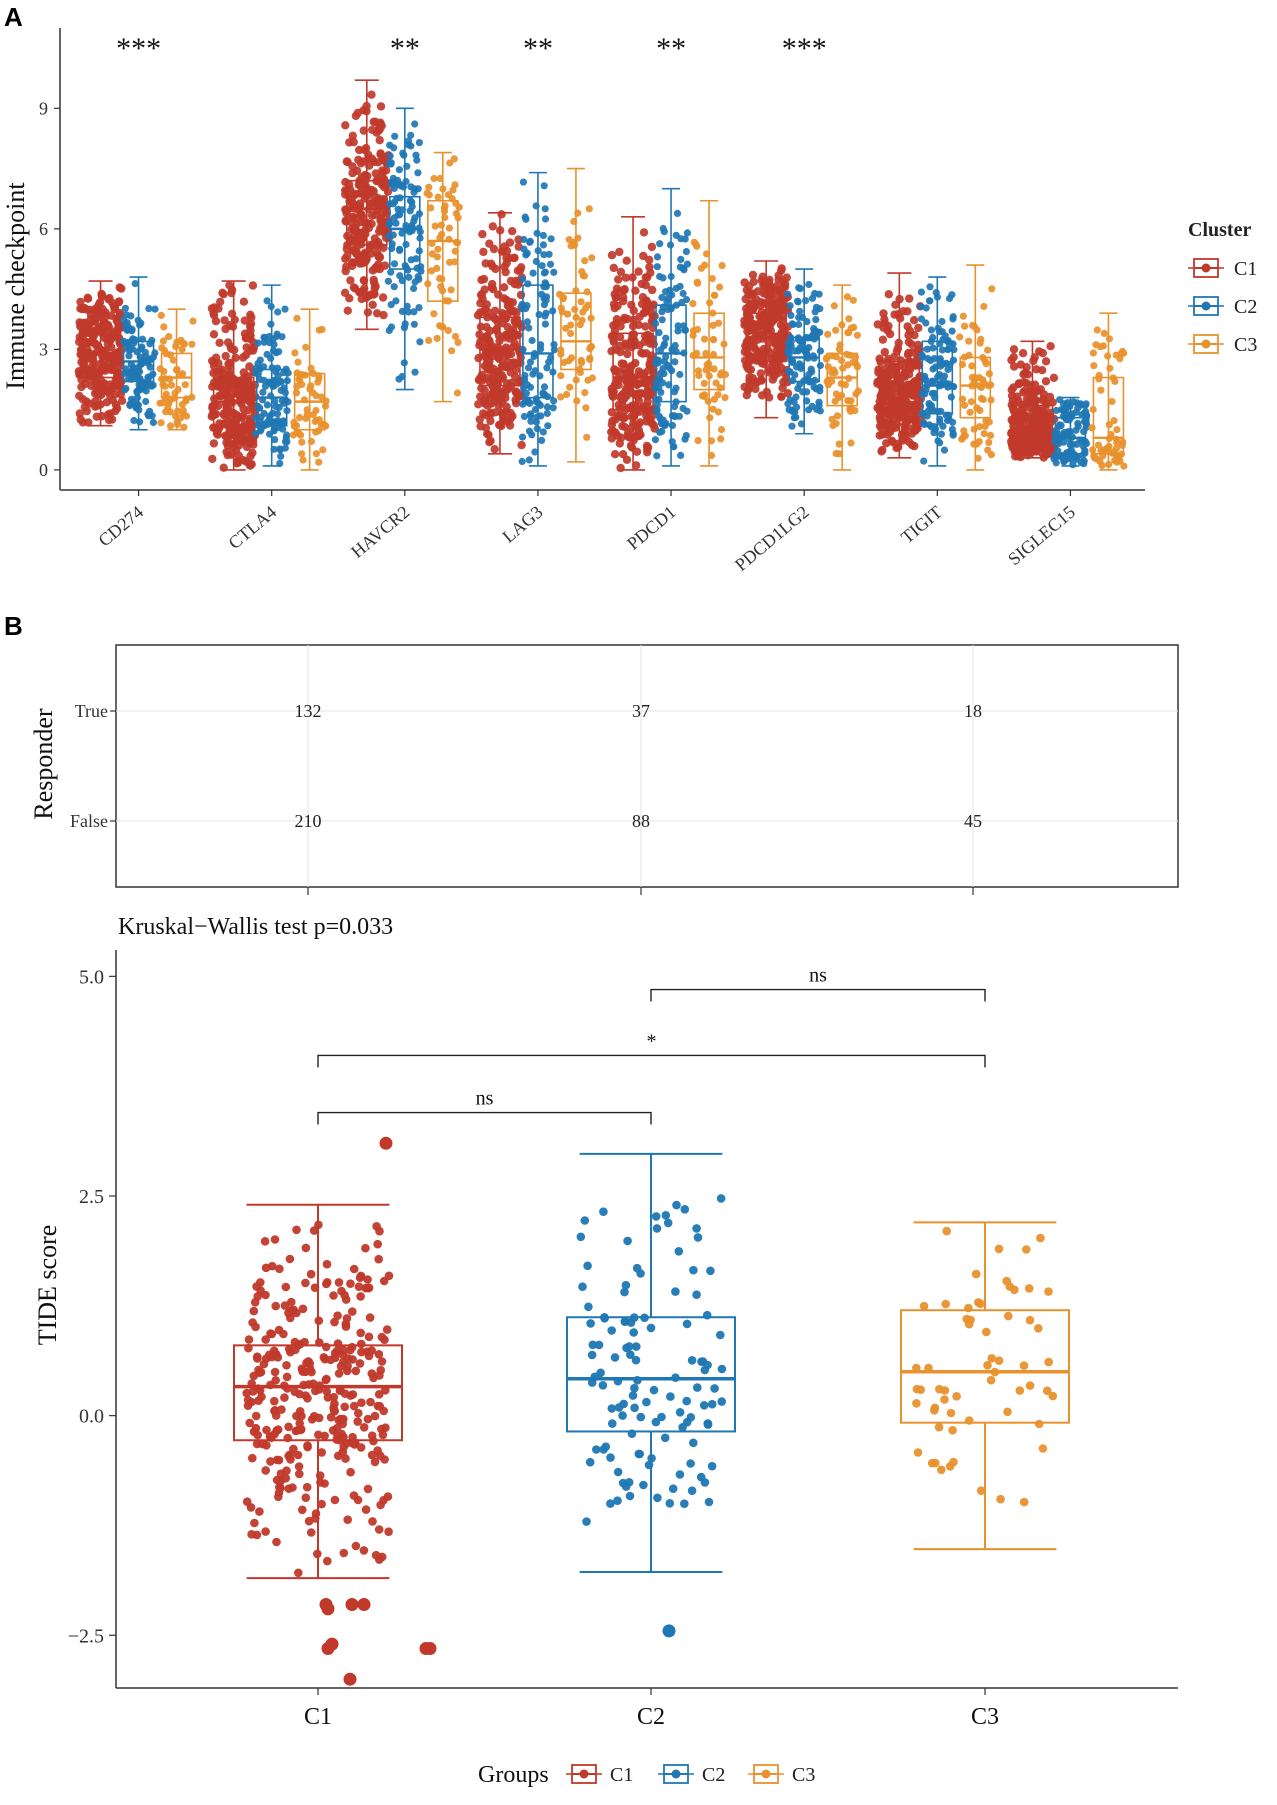 The height and width of the screenshot is (1805, 1277). I want to click on panel-b-table: True 132 37 18 False 210 88 45, so click(624, 769).